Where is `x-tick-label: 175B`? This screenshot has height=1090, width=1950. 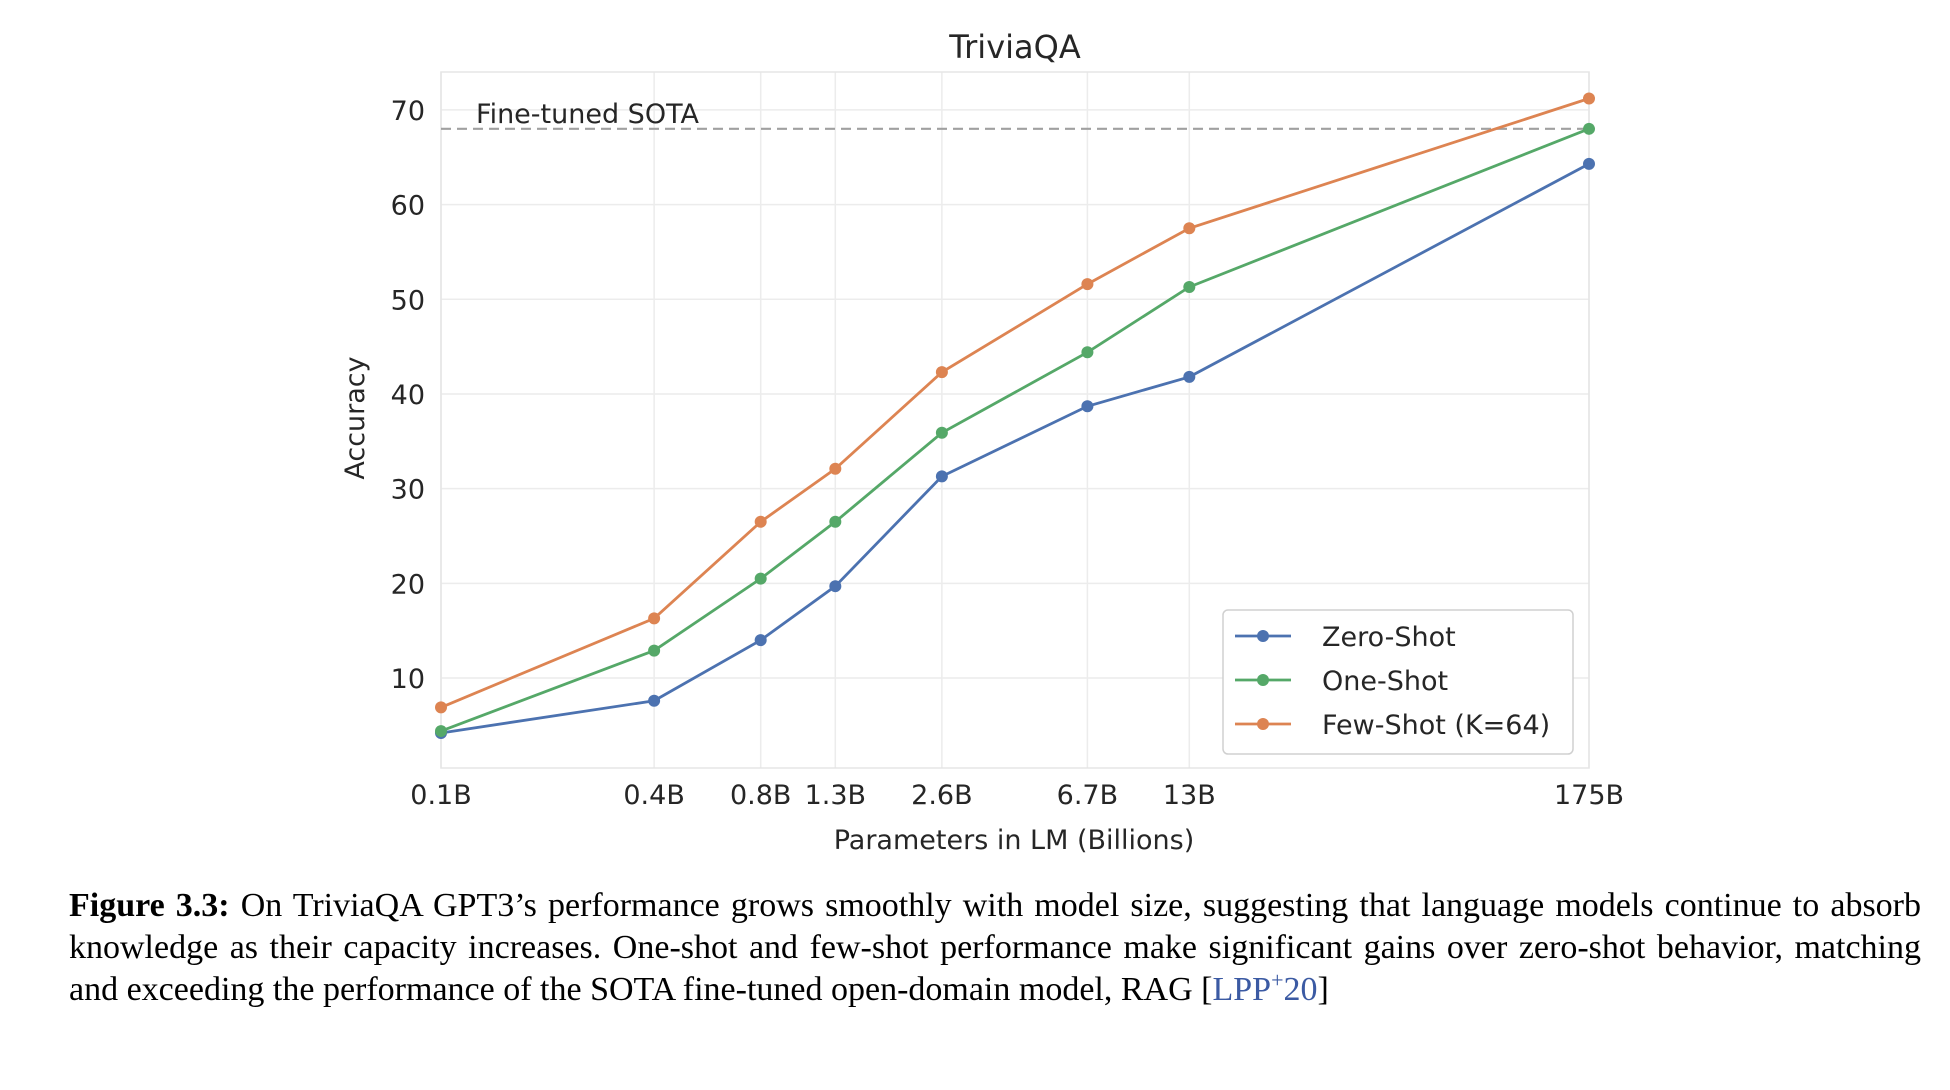 x-tick-label: 175B is located at coordinates (1589, 795).